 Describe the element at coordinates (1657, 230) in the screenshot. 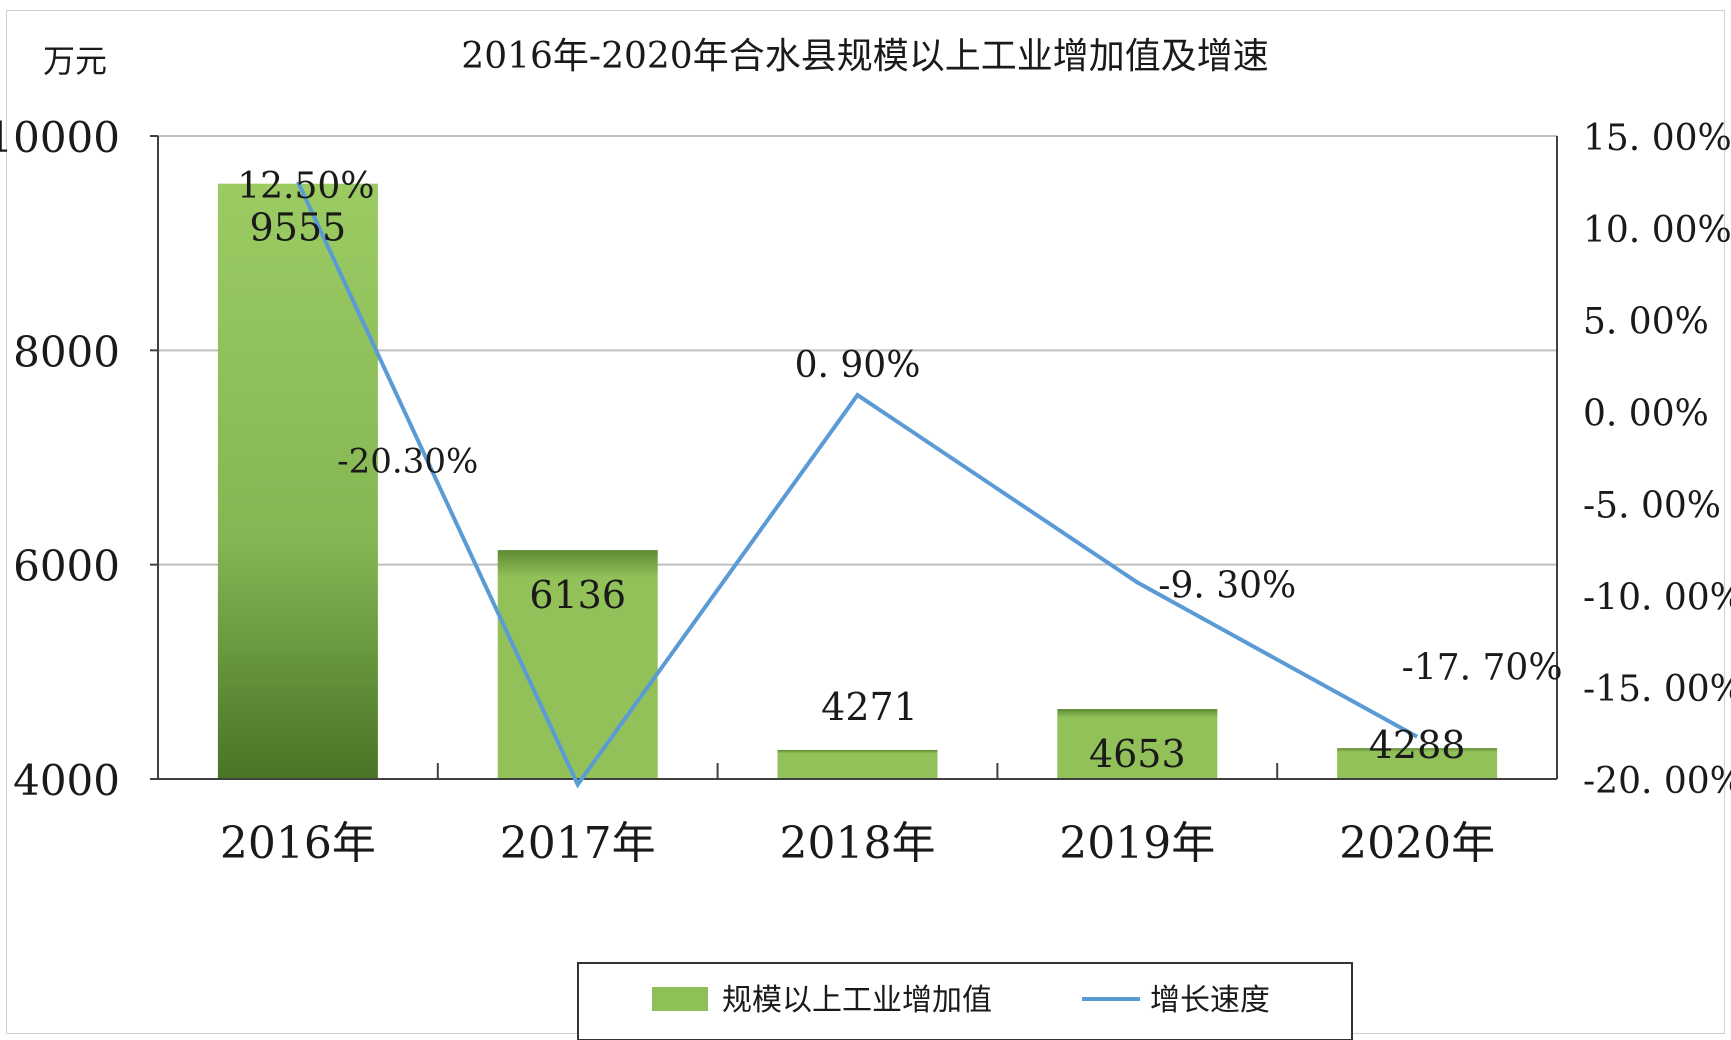

I see `y-right-tick-label: 10. 00%` at that location.